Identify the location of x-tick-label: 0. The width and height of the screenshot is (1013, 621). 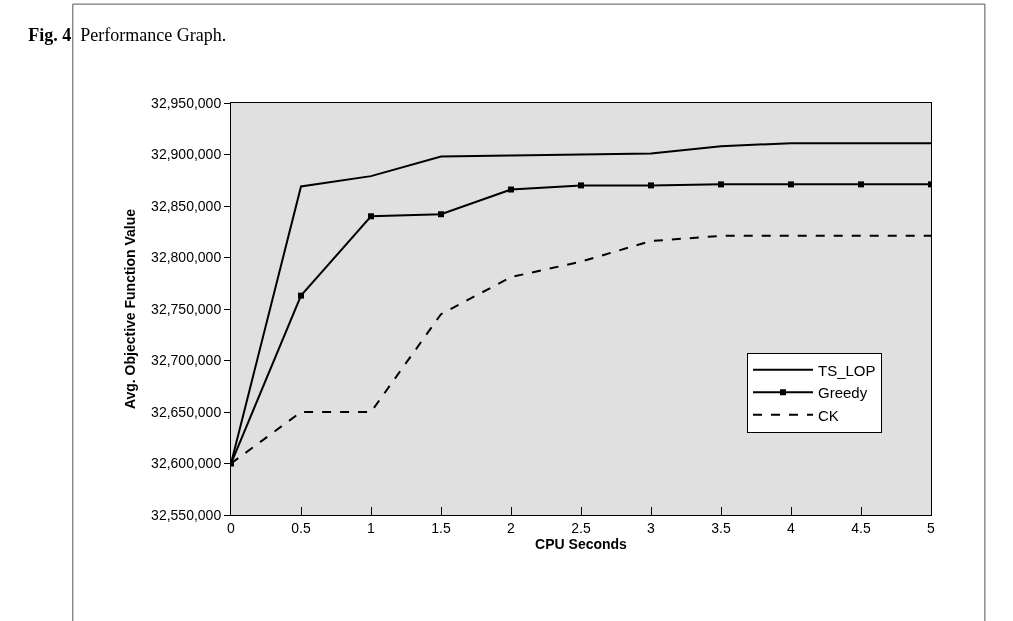
(231, 527).